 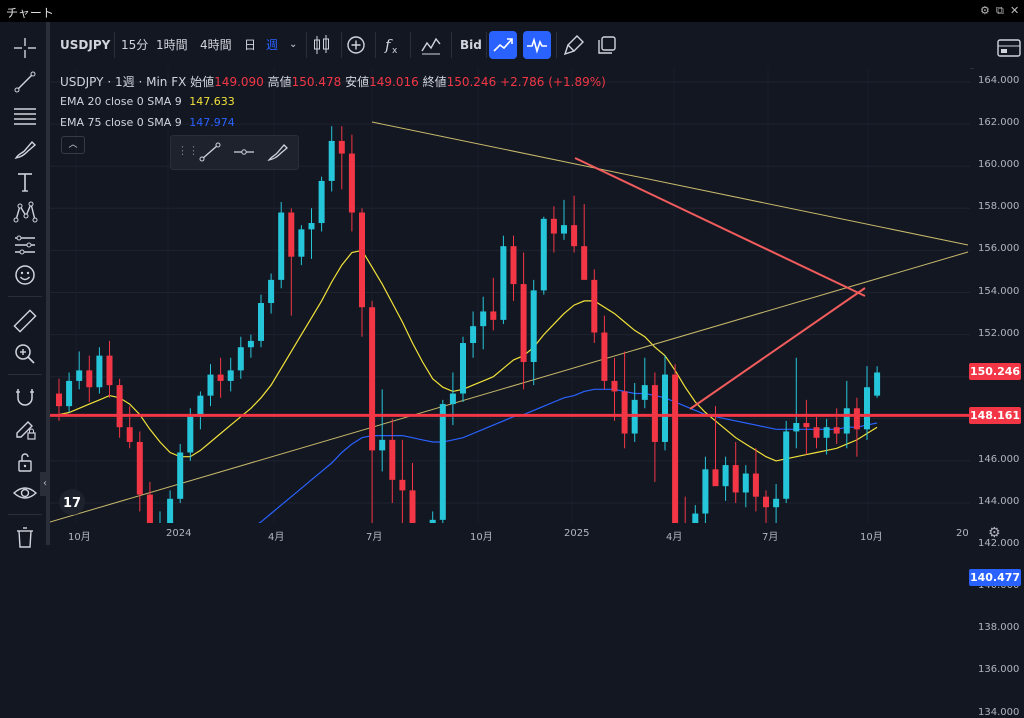 I want to click on interval-15m-button: 15分, so click(x=135, y=45).